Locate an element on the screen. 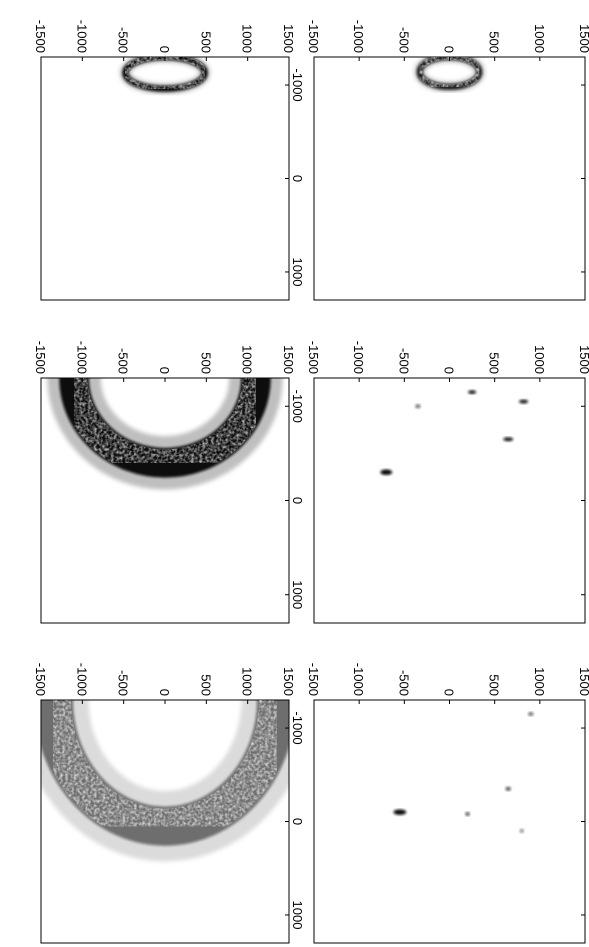 Image resolution: width=589 pixels, height=947 pixels. panel-row3-col2: -1500 -1000 -500 0 500 1000 1500 -1000 0 1000 is located at coordinates (169, 803).